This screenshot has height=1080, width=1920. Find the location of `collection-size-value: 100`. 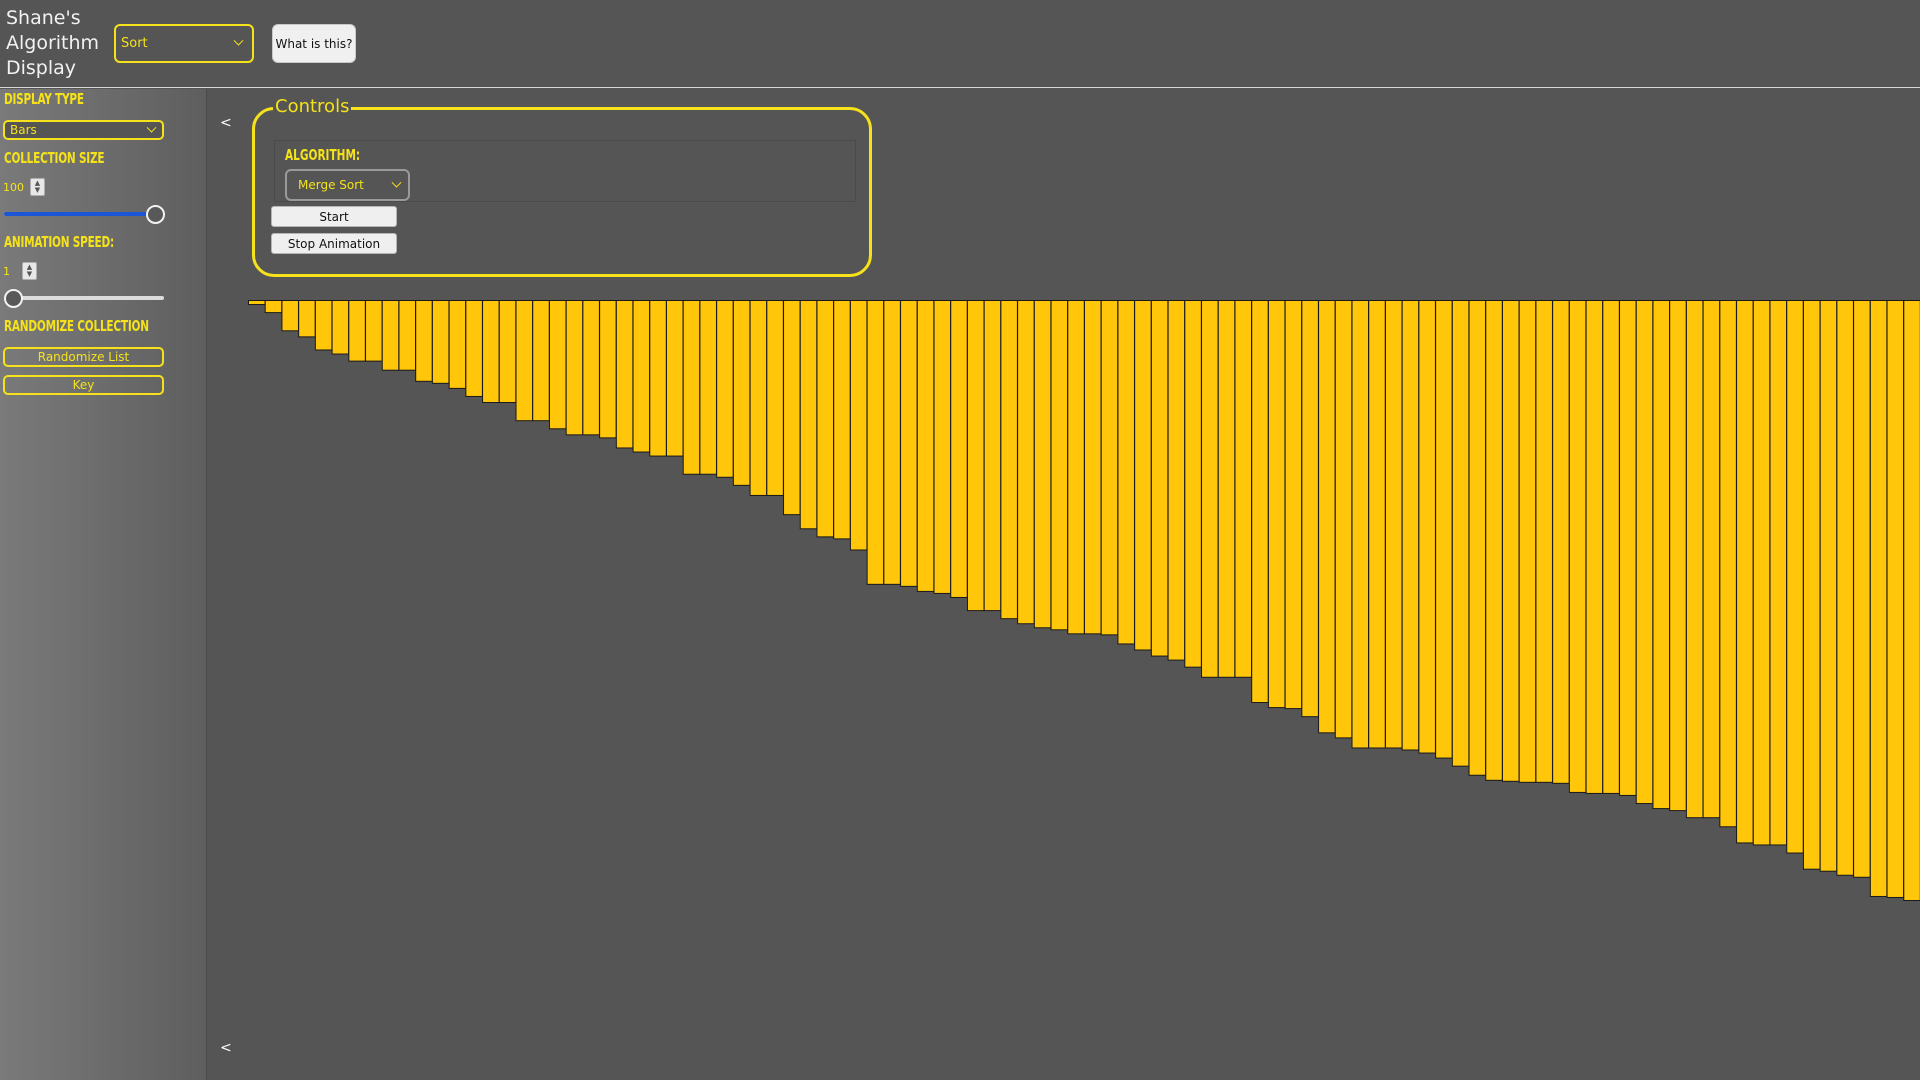

collection-size-value: 100 is located at coordinates (13, 187).